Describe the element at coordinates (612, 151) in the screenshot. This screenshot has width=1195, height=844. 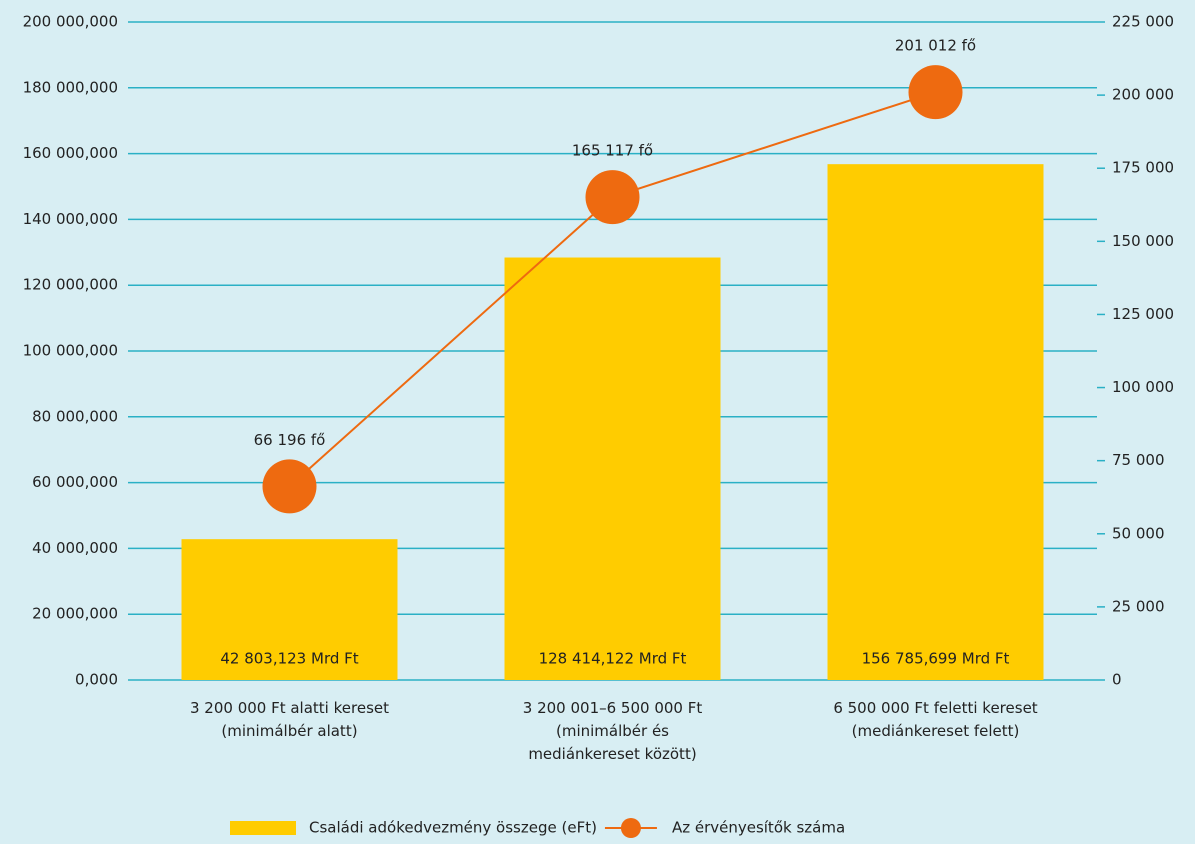
I see `line-value-label: 165 117 fő` at that location.